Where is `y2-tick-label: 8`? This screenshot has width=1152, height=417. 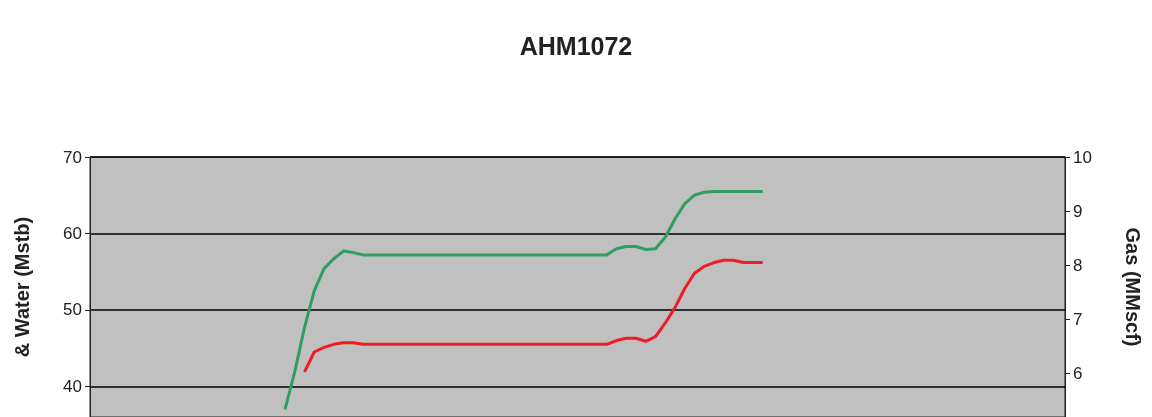
y2-tick-label: 8 is located at coordinates (1078, 265).